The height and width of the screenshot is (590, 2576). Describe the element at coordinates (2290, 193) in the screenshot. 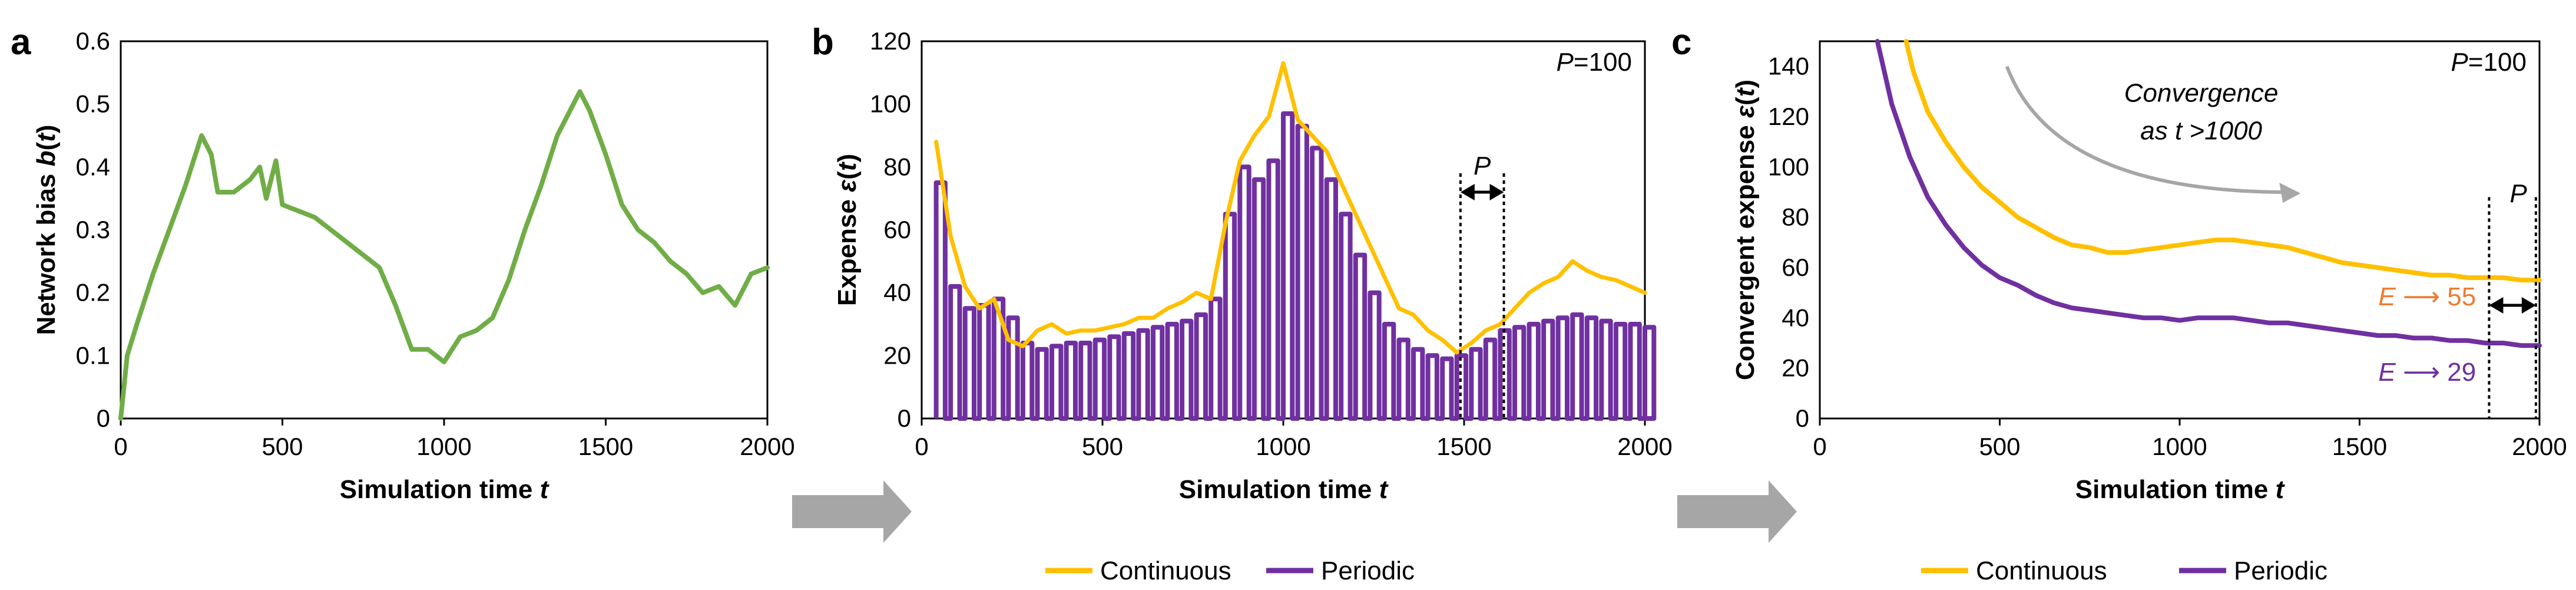

I see `convergence-arrowhead` at that location.